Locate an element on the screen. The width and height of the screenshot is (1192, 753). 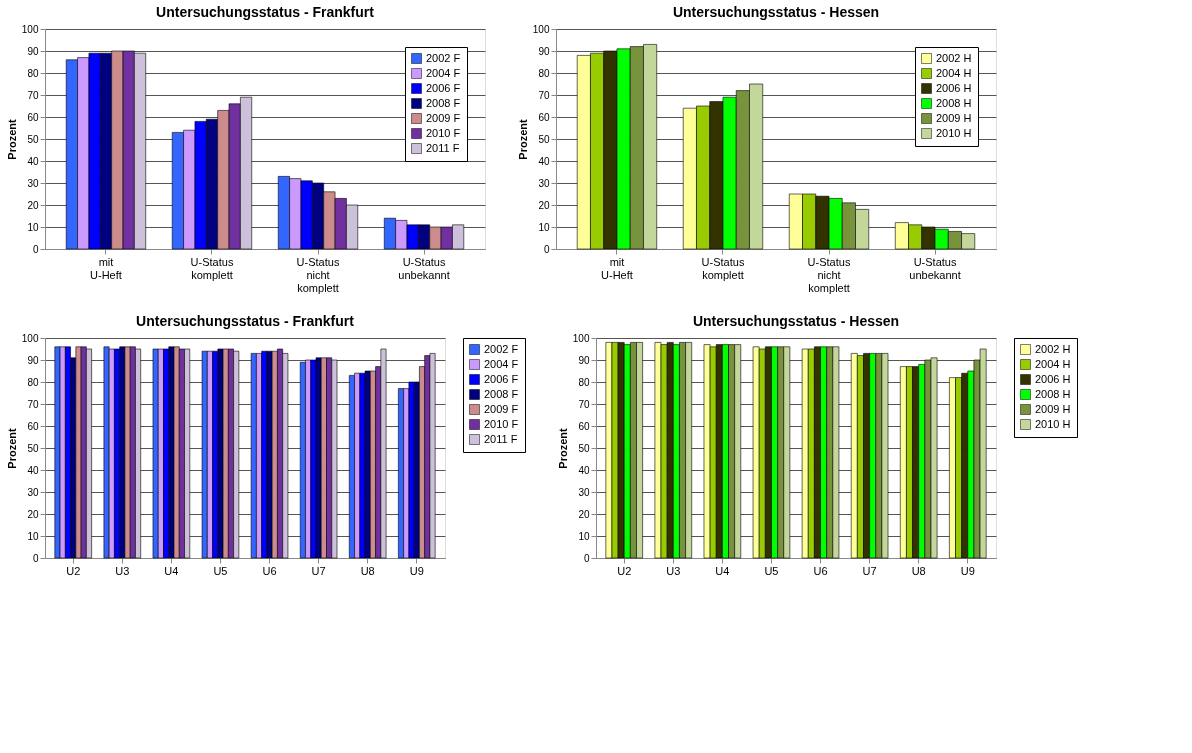
x-tick-label: U-Status nicht komplett is located at coordinates (829, 274).